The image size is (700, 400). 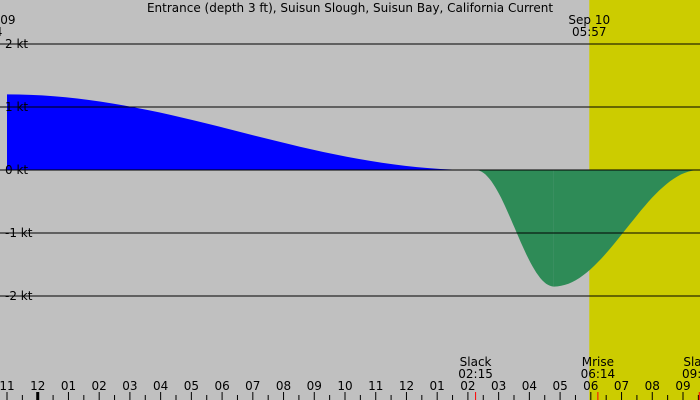 I want to click on top-date-label: Sep 10, so click(x=589, y=20).